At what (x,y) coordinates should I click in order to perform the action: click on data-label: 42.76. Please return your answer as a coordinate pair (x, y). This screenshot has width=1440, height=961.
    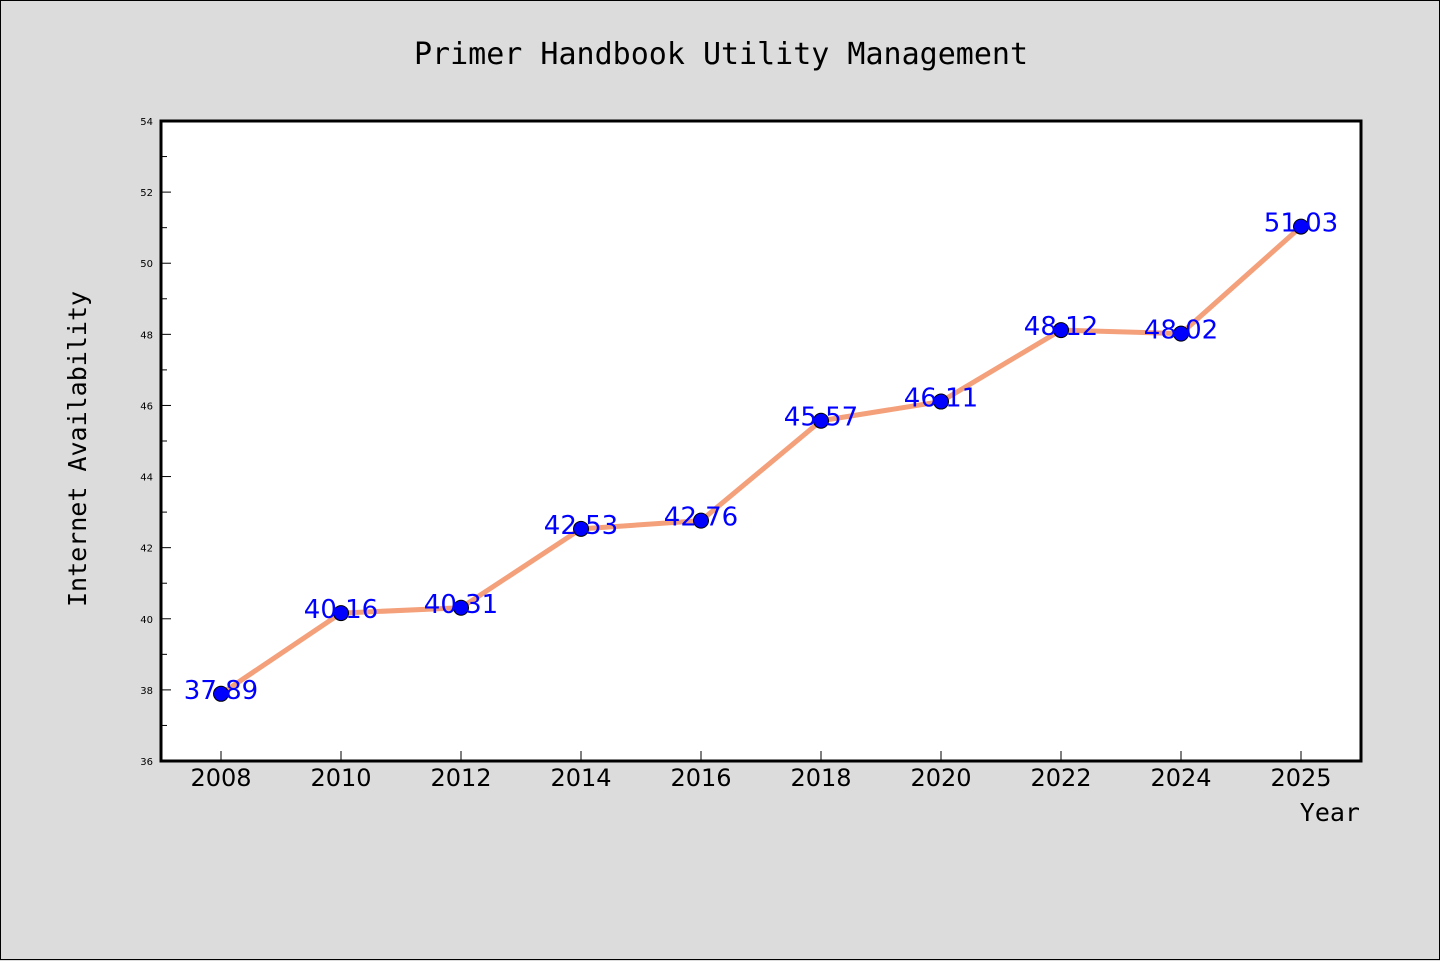
    Looking at the image, I should click on (701, 518).